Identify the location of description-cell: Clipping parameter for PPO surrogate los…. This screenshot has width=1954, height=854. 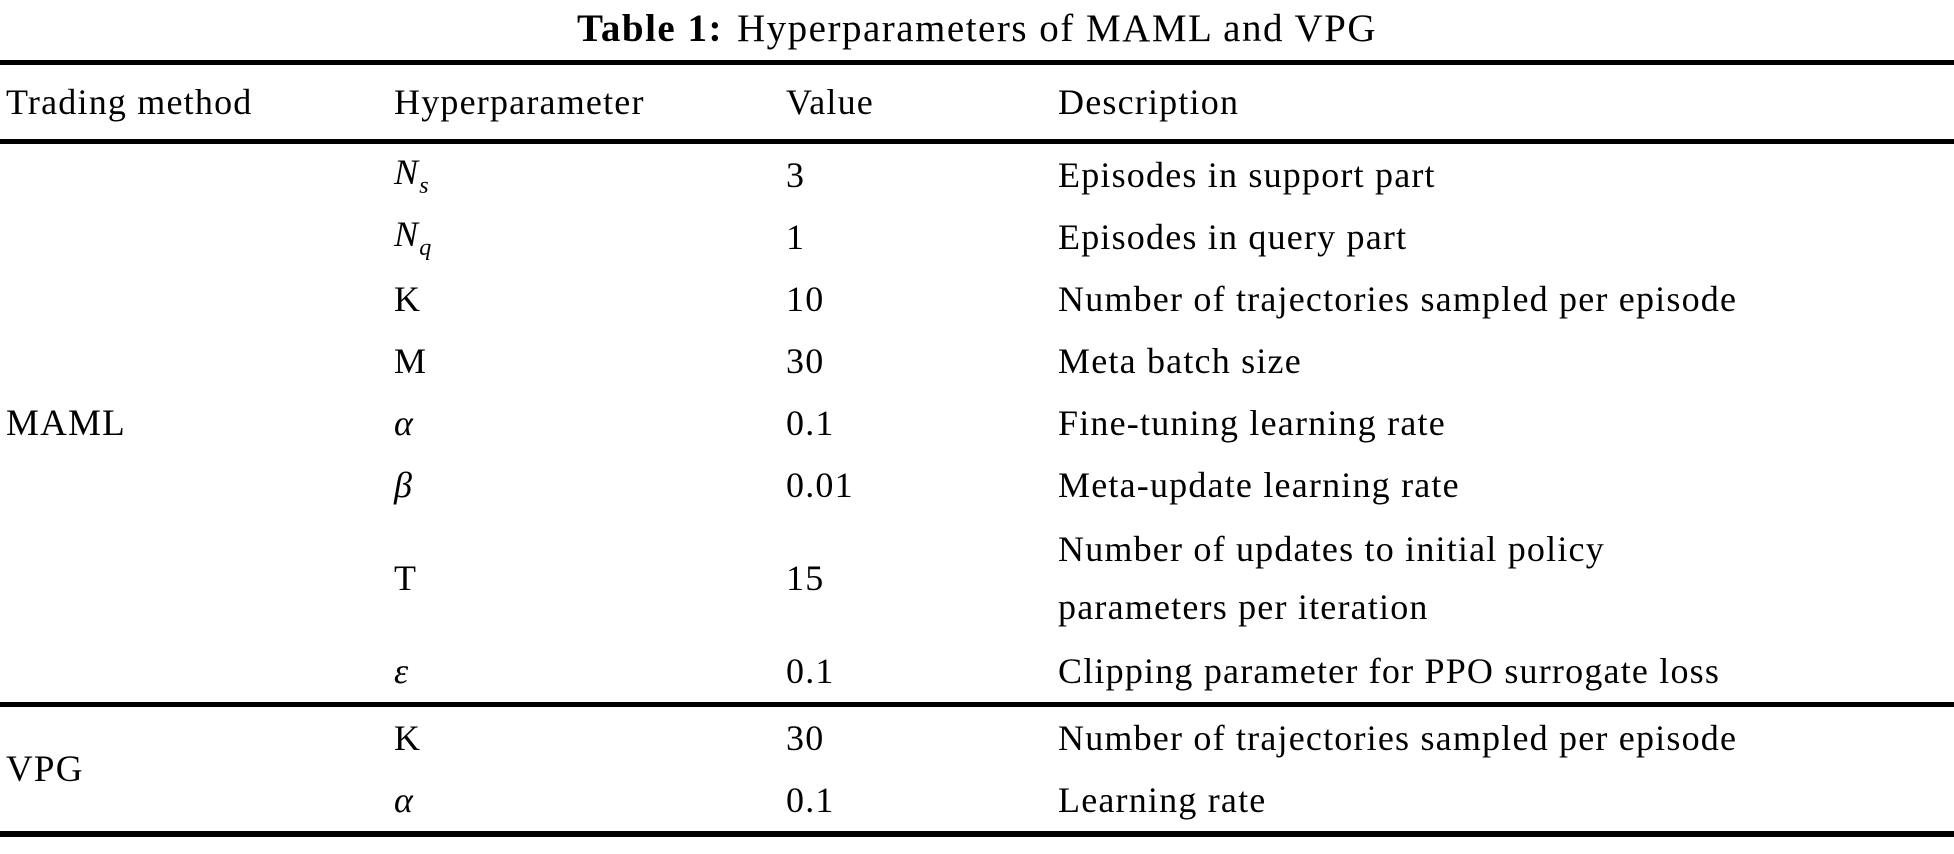
(1389, 671).